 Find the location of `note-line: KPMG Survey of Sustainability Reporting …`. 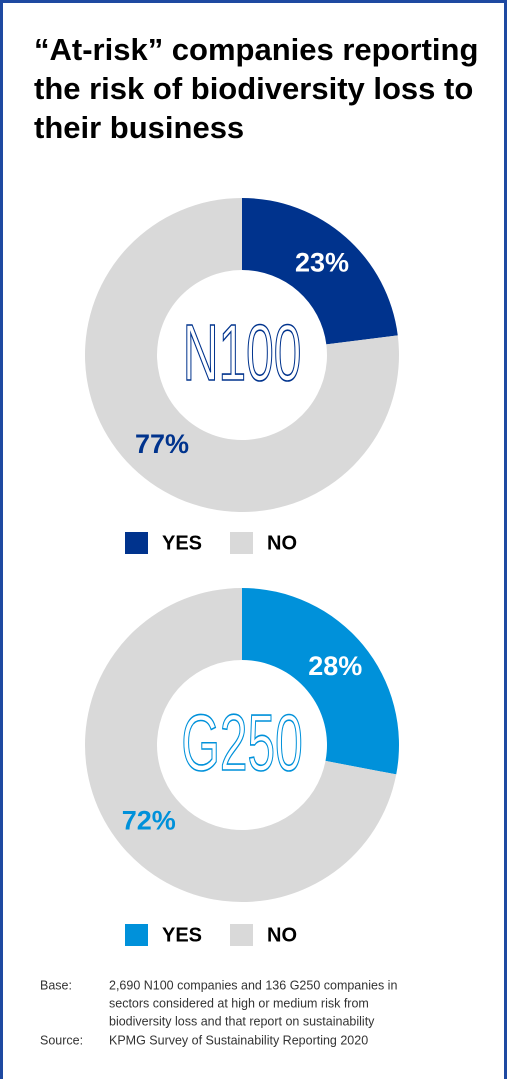

note-line: KPMG Survey of Sustainability Reporting … is located at coordinates (238, 1040).